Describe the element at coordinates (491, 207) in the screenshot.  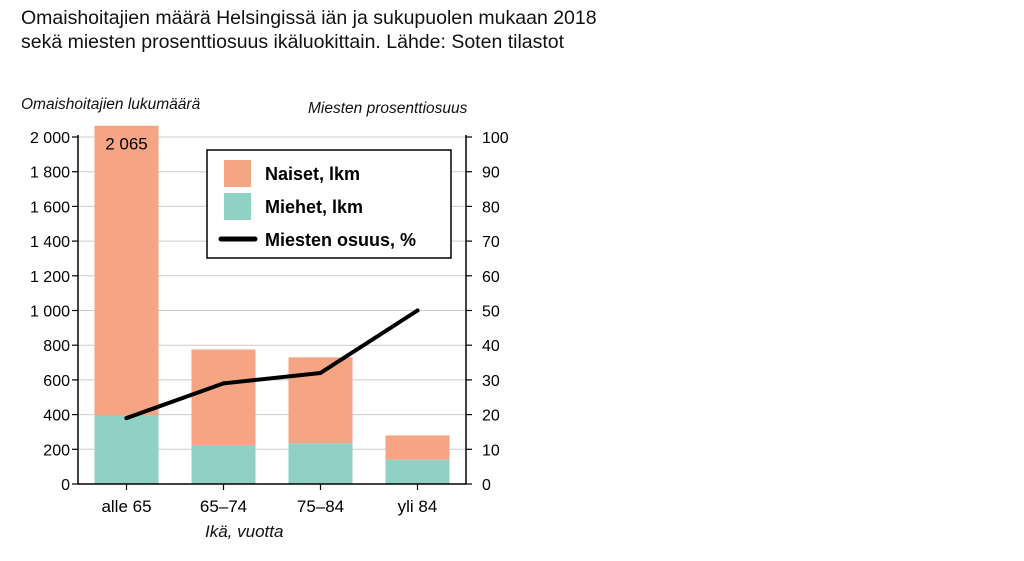
I see `y-tick-label-right: 80` at that location.